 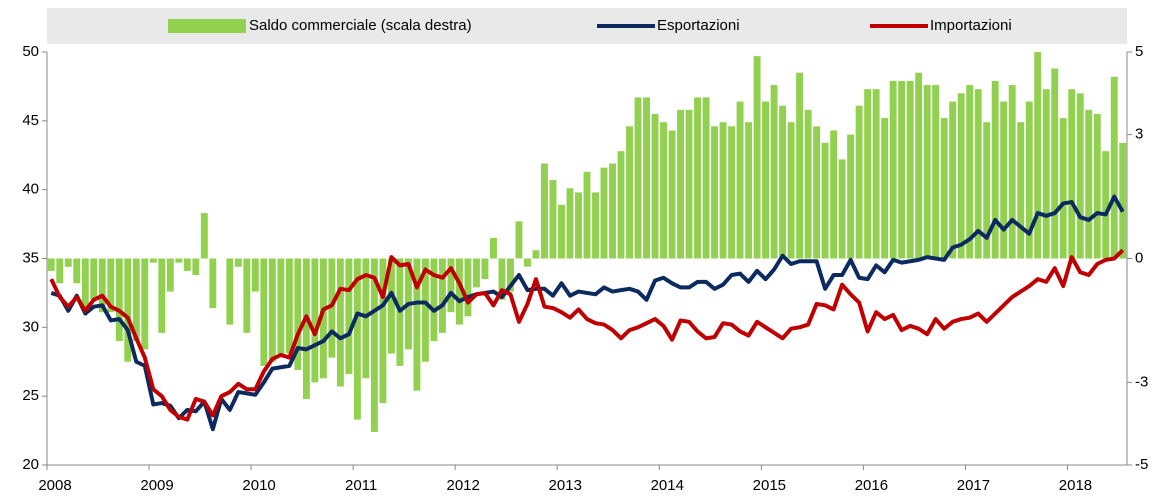 What do you see at coordinates (667, 485) in the screenshot?
I see `x-tick-label: 2014` at bounding box center [667, 485].